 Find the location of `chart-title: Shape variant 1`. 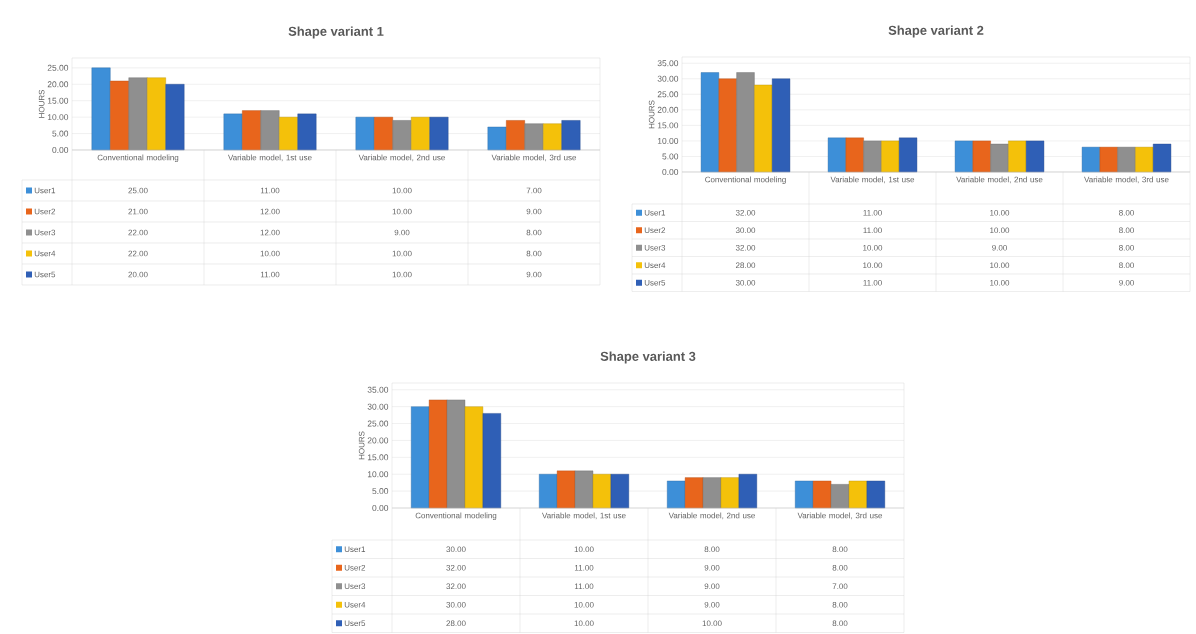

chart-title: Shape variant 1 is located at coordinates (336, 32).